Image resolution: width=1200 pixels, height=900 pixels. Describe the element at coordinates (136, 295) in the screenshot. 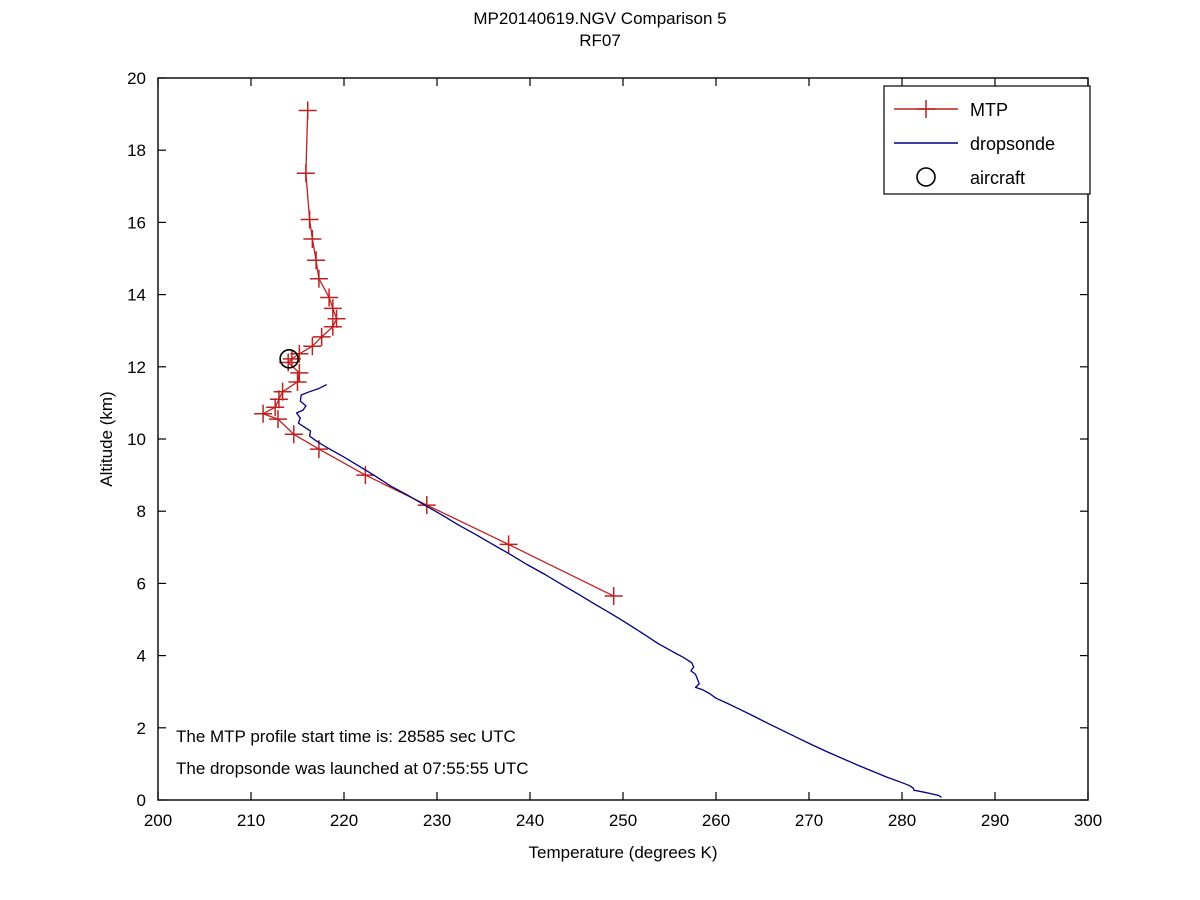

I see `y-tick-label: 14` at that location.